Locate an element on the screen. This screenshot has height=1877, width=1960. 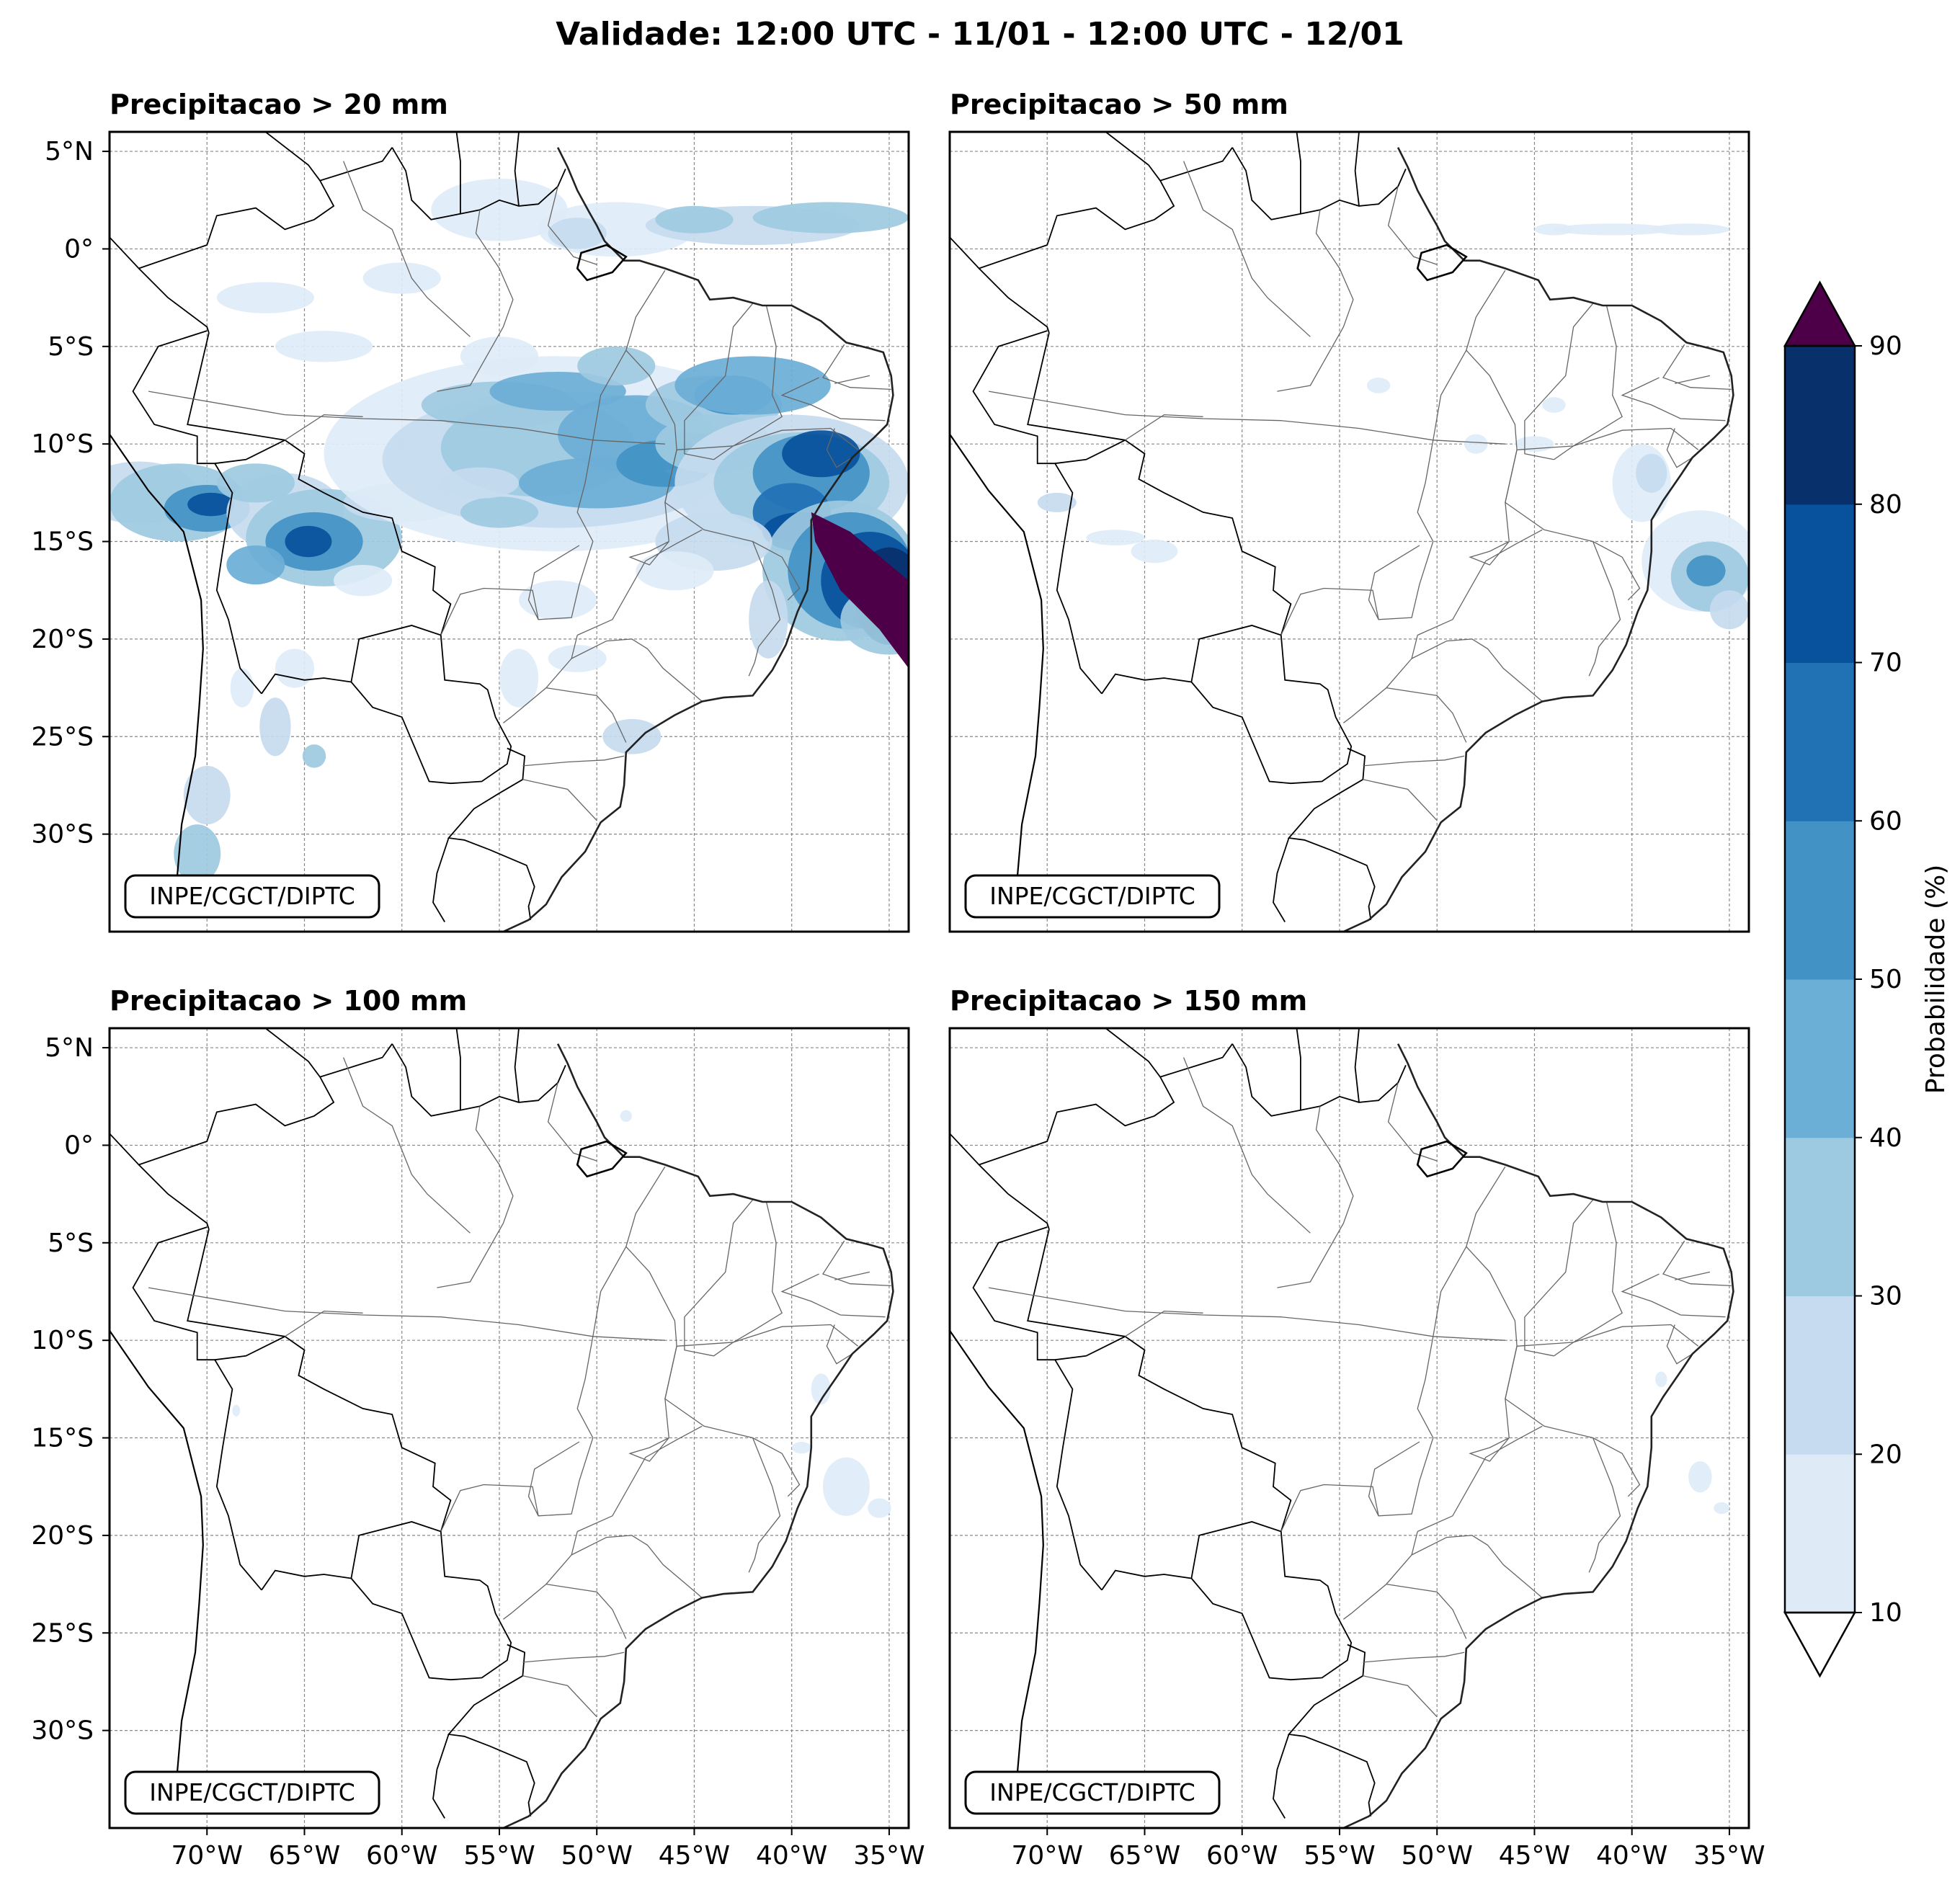
y-tick-label: 30°S is located at coordinates (62, 1731).